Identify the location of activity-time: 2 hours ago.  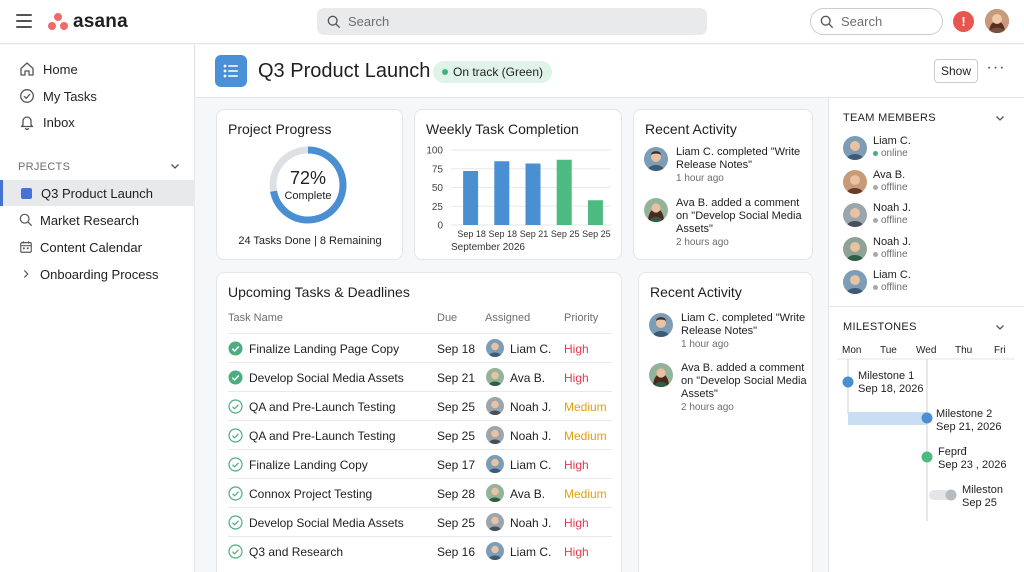
(702, 242).